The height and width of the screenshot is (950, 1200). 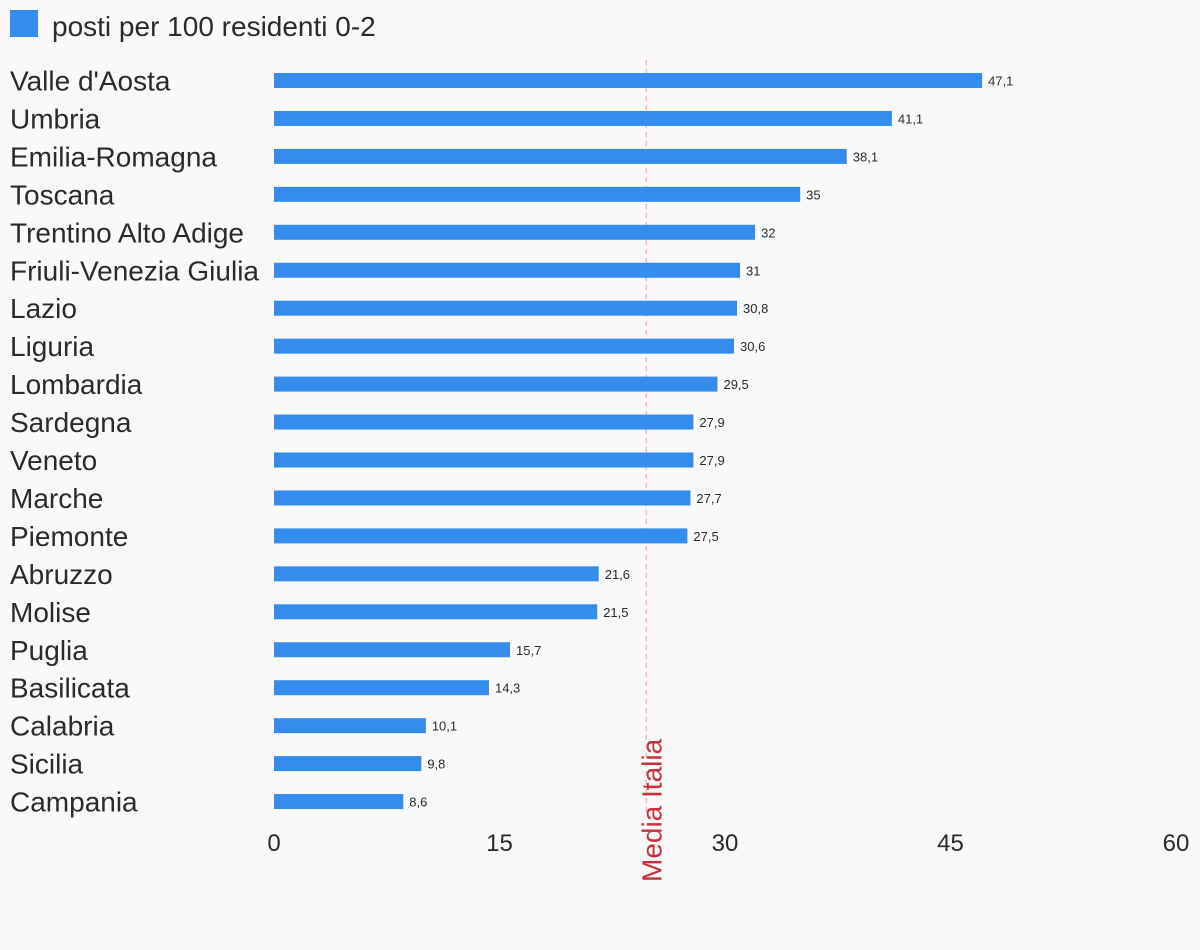 What do you see at coordinates (214, 26) in the screenshot?
I see `legend-label: posti per 100 residenti 0-2` at bounding box center [214, 26].